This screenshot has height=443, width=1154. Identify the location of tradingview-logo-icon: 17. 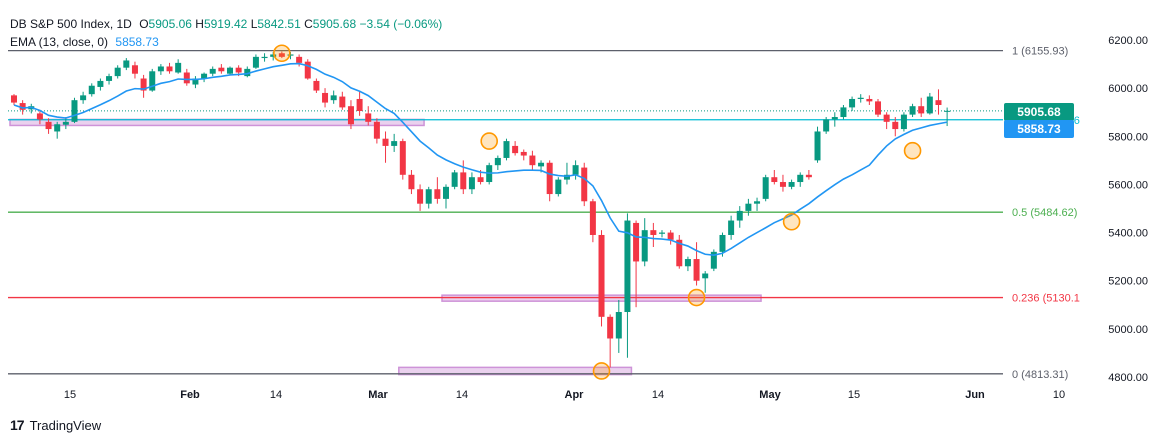
(17, 425).